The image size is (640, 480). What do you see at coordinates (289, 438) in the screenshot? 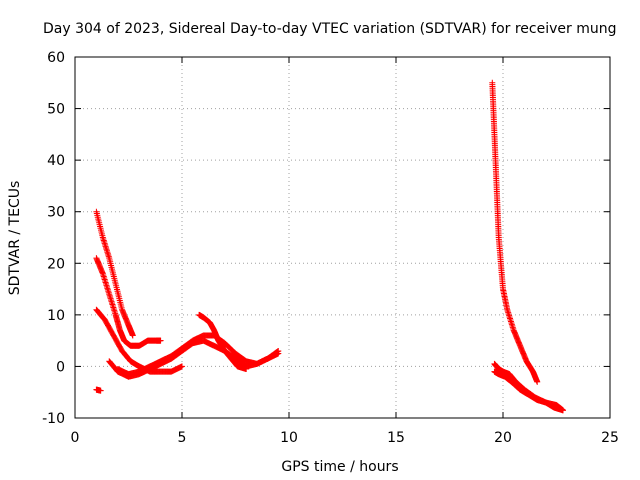
I see `x-tick-label: 10` at bounding box center [289, 438].